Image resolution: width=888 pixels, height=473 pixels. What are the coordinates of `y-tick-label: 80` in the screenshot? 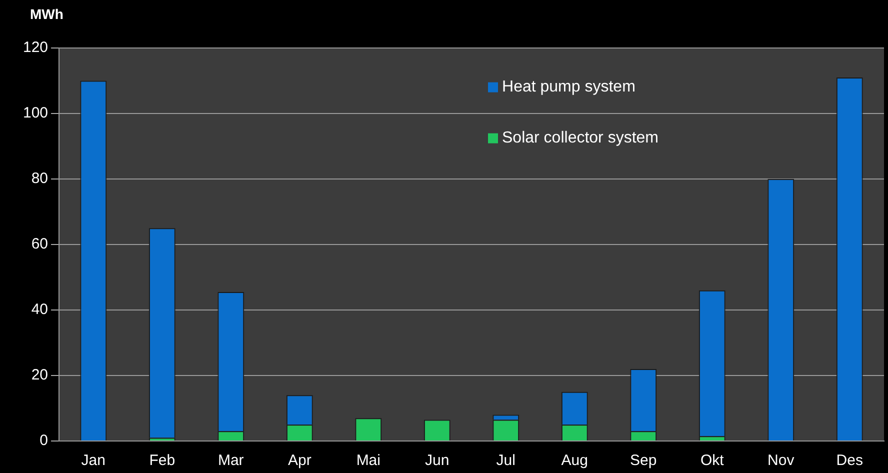 It's located at (39, 179).